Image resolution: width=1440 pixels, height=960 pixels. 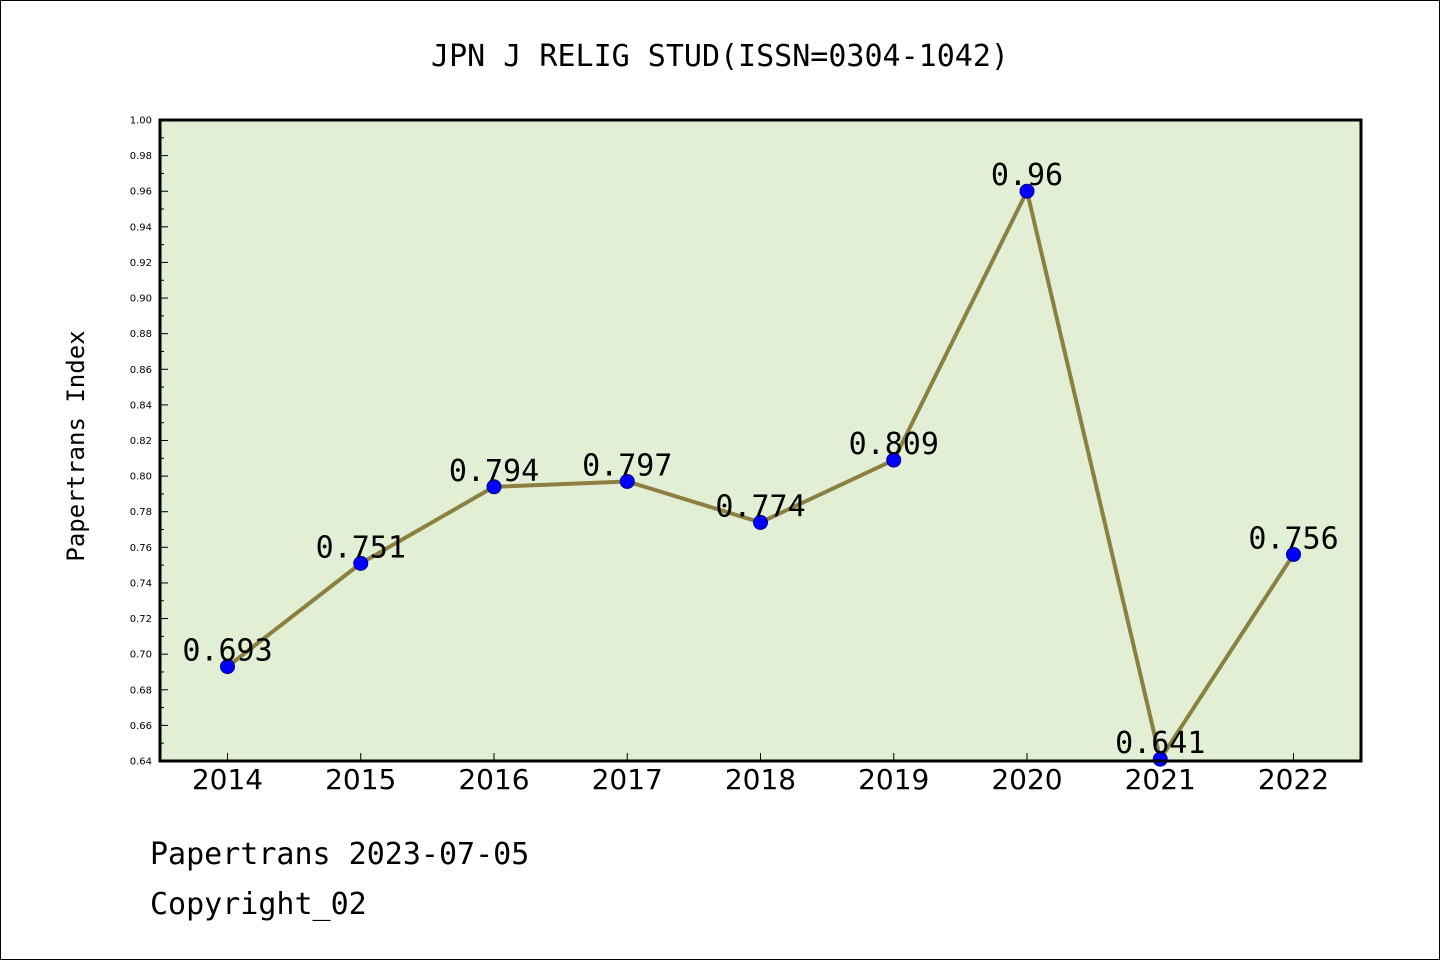 I want to click on chart-title: JPN J RELIG STUD(ISSN=0304-1042), so click(x=720, y=56).